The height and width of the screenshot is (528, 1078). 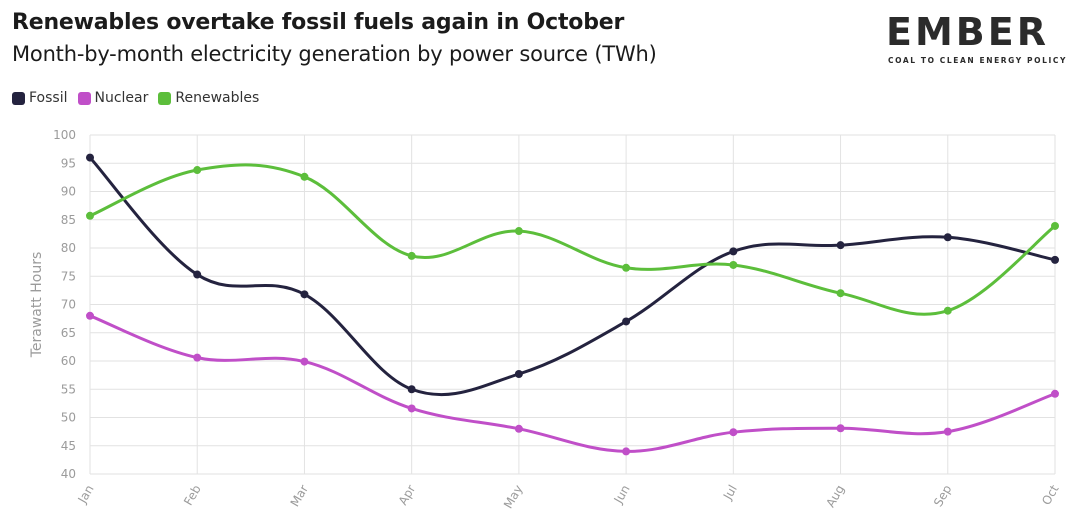 I want to click on logo-letter: B, so click(x=971, y=32).